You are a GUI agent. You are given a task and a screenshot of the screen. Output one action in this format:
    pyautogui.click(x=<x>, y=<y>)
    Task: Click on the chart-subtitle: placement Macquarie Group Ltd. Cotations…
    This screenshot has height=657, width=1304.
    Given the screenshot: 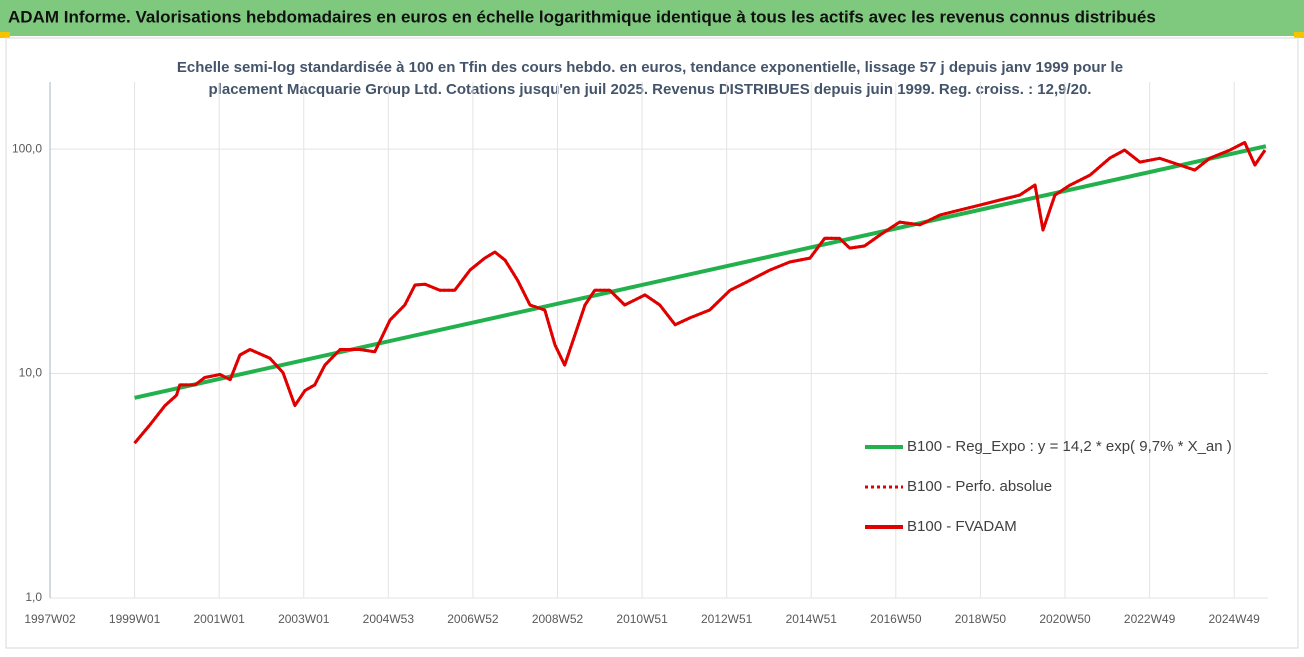 What is the action you would take?
    pyautogui.click(x=650, y=89)
    